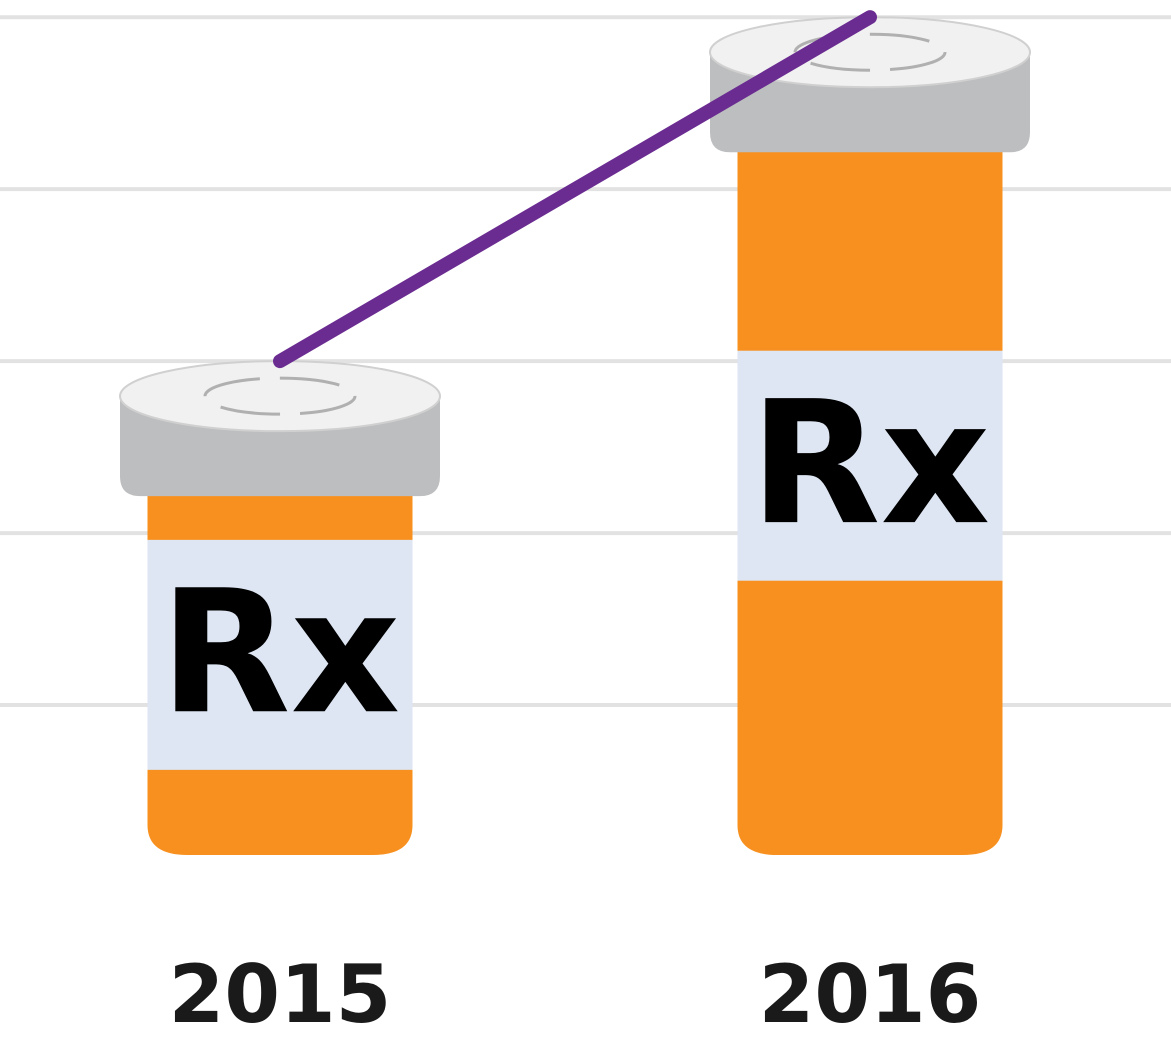  I want to click on bottle-cap-top, so click(280, 396).